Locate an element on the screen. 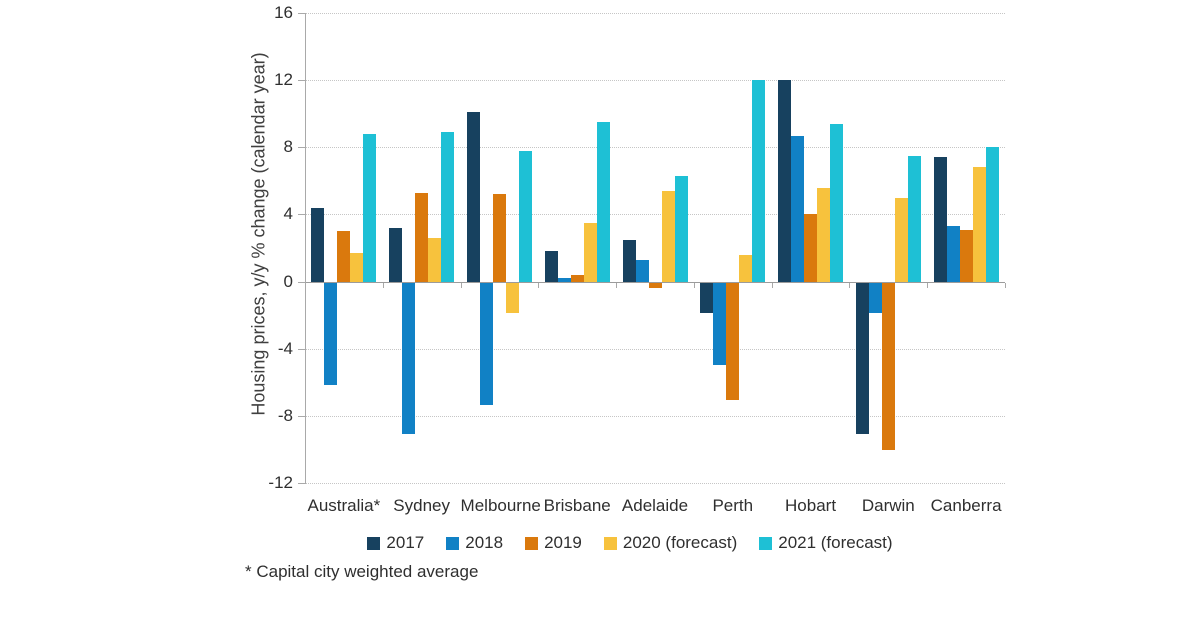 The height and width of the screenshot is (628, 1200). bar-2021-forecast--melbourne is located at coordinates (525, 216).